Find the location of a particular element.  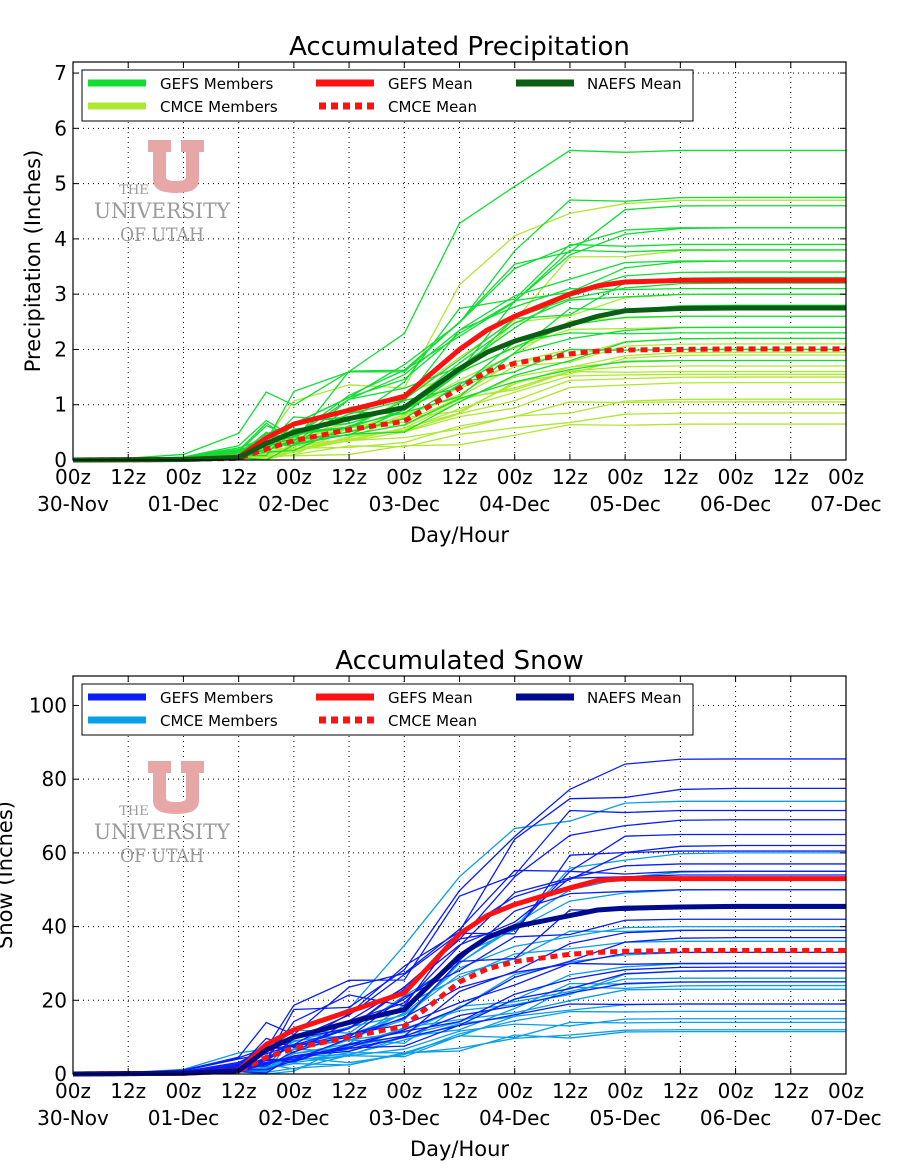

snow-gefs-mean-line is located at coordinates (459, 976).